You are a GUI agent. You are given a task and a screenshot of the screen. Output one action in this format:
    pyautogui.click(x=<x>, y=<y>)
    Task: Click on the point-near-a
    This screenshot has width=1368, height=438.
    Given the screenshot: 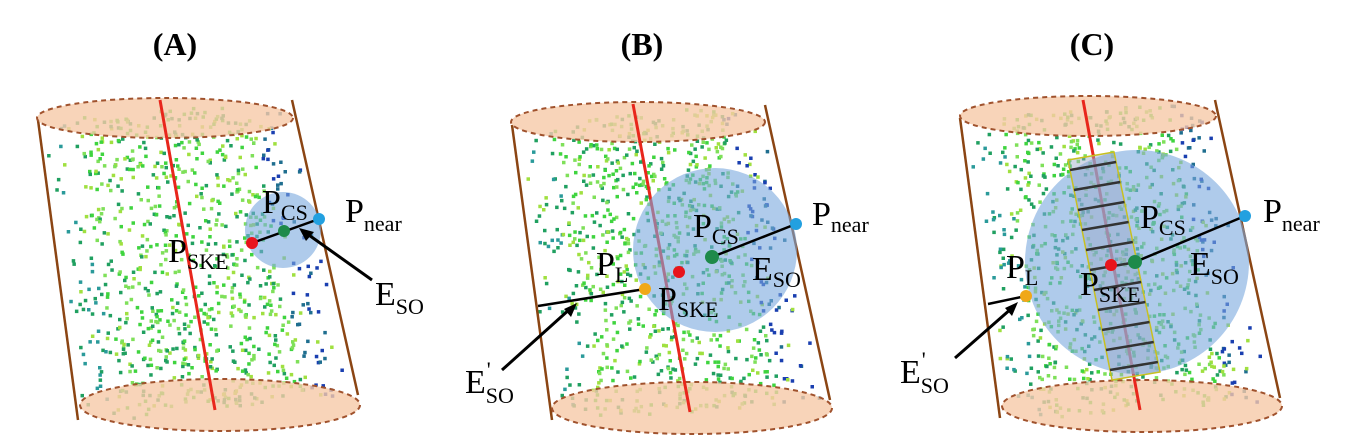 What is the action you would take?
    pyautogui.click(x=319, y=219)
    